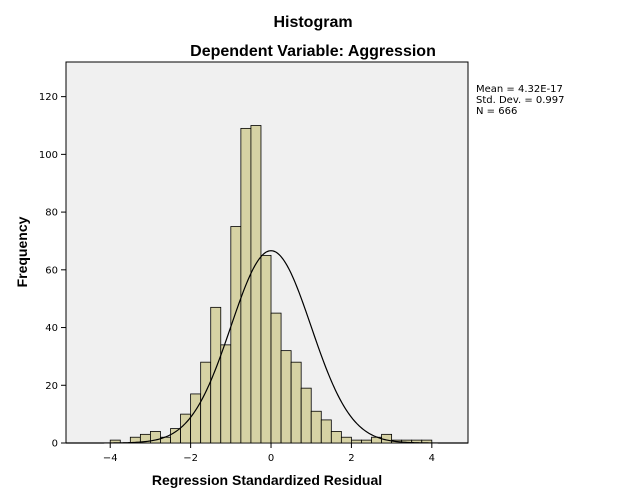 The height and width of the screenshot is (500, 625). What do you see at coordinates (312, 22) in the screenshot?
I see `chart-title: Histogram` at bounding box center [312, 22].